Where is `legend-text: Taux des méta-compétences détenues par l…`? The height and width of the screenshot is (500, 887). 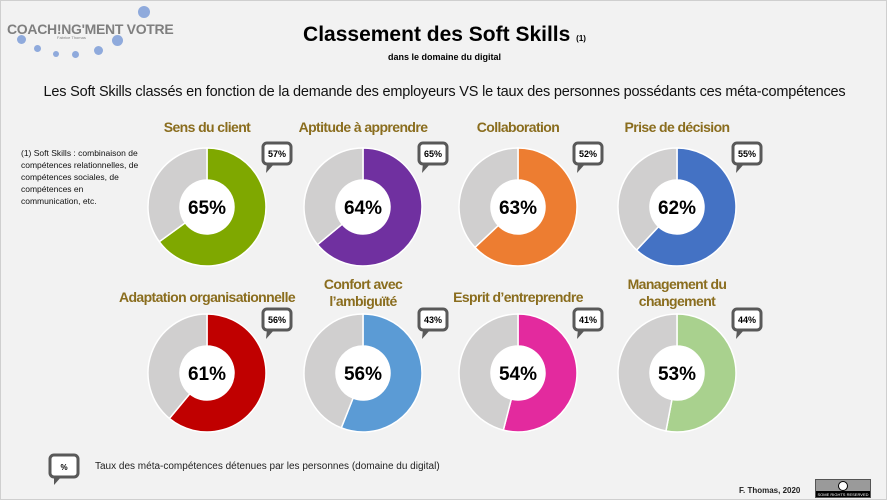
legend-text: Taux des méta-compétences détenues par l… is located at coordinates (267, 466).